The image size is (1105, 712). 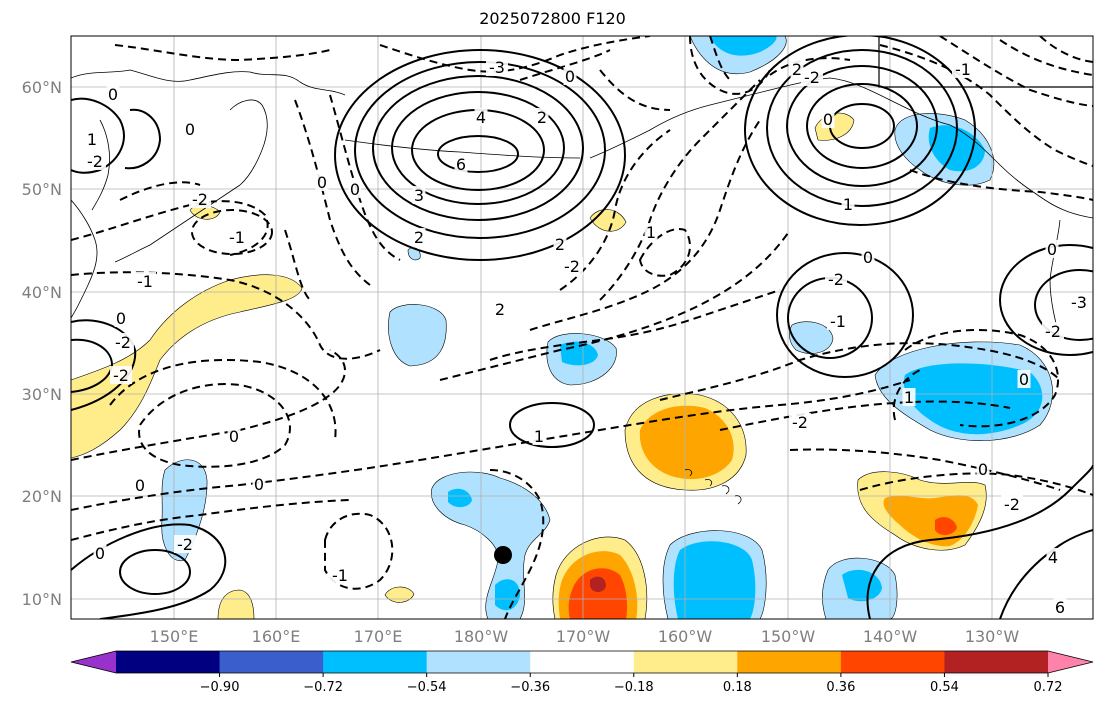 What do you see at coordinates (944, 687) in the screenshot?
I see `colorbar-tick-label: 0.54` at bounding box center [944, 687].